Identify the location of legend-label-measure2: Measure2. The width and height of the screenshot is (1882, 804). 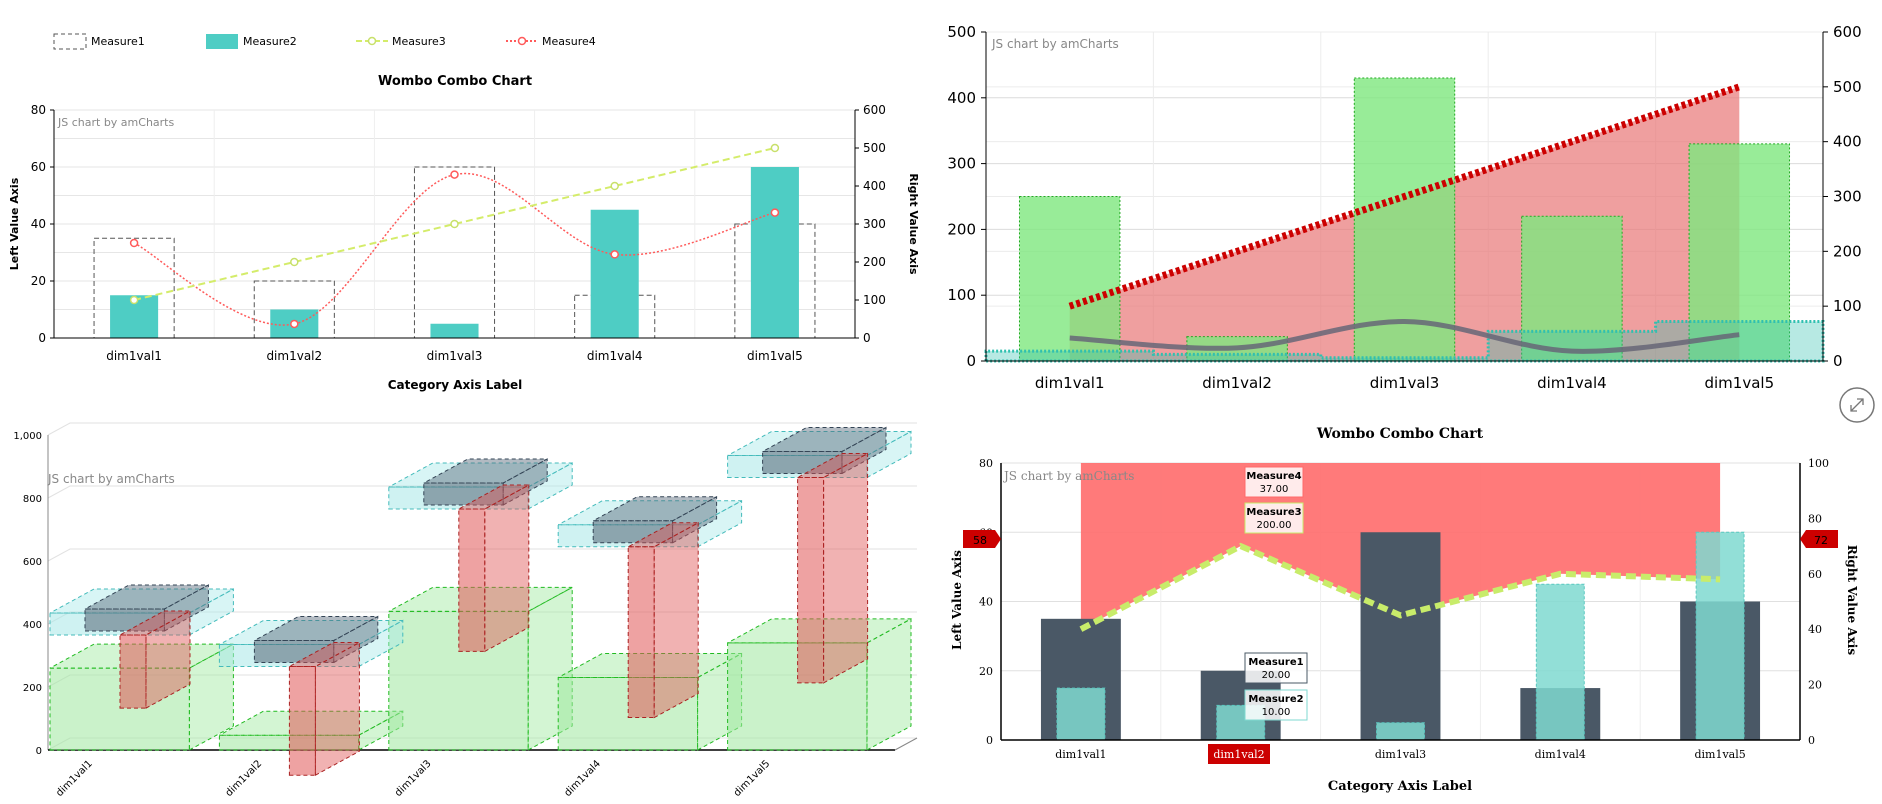
(270, 41).